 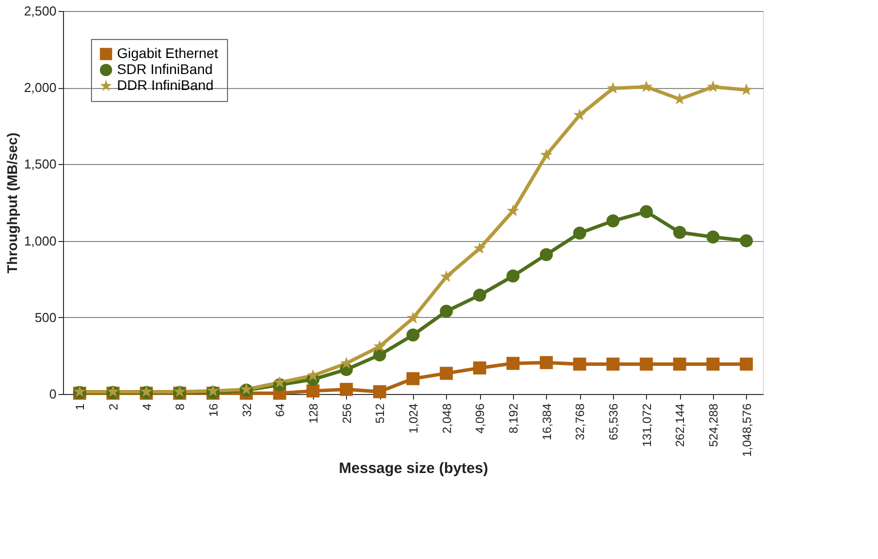 What do you see at coordinates (12, 203) in the screenshot?
I see `y-axis-title: Throughput (MB/sec)` at bounding box center [12, 203].